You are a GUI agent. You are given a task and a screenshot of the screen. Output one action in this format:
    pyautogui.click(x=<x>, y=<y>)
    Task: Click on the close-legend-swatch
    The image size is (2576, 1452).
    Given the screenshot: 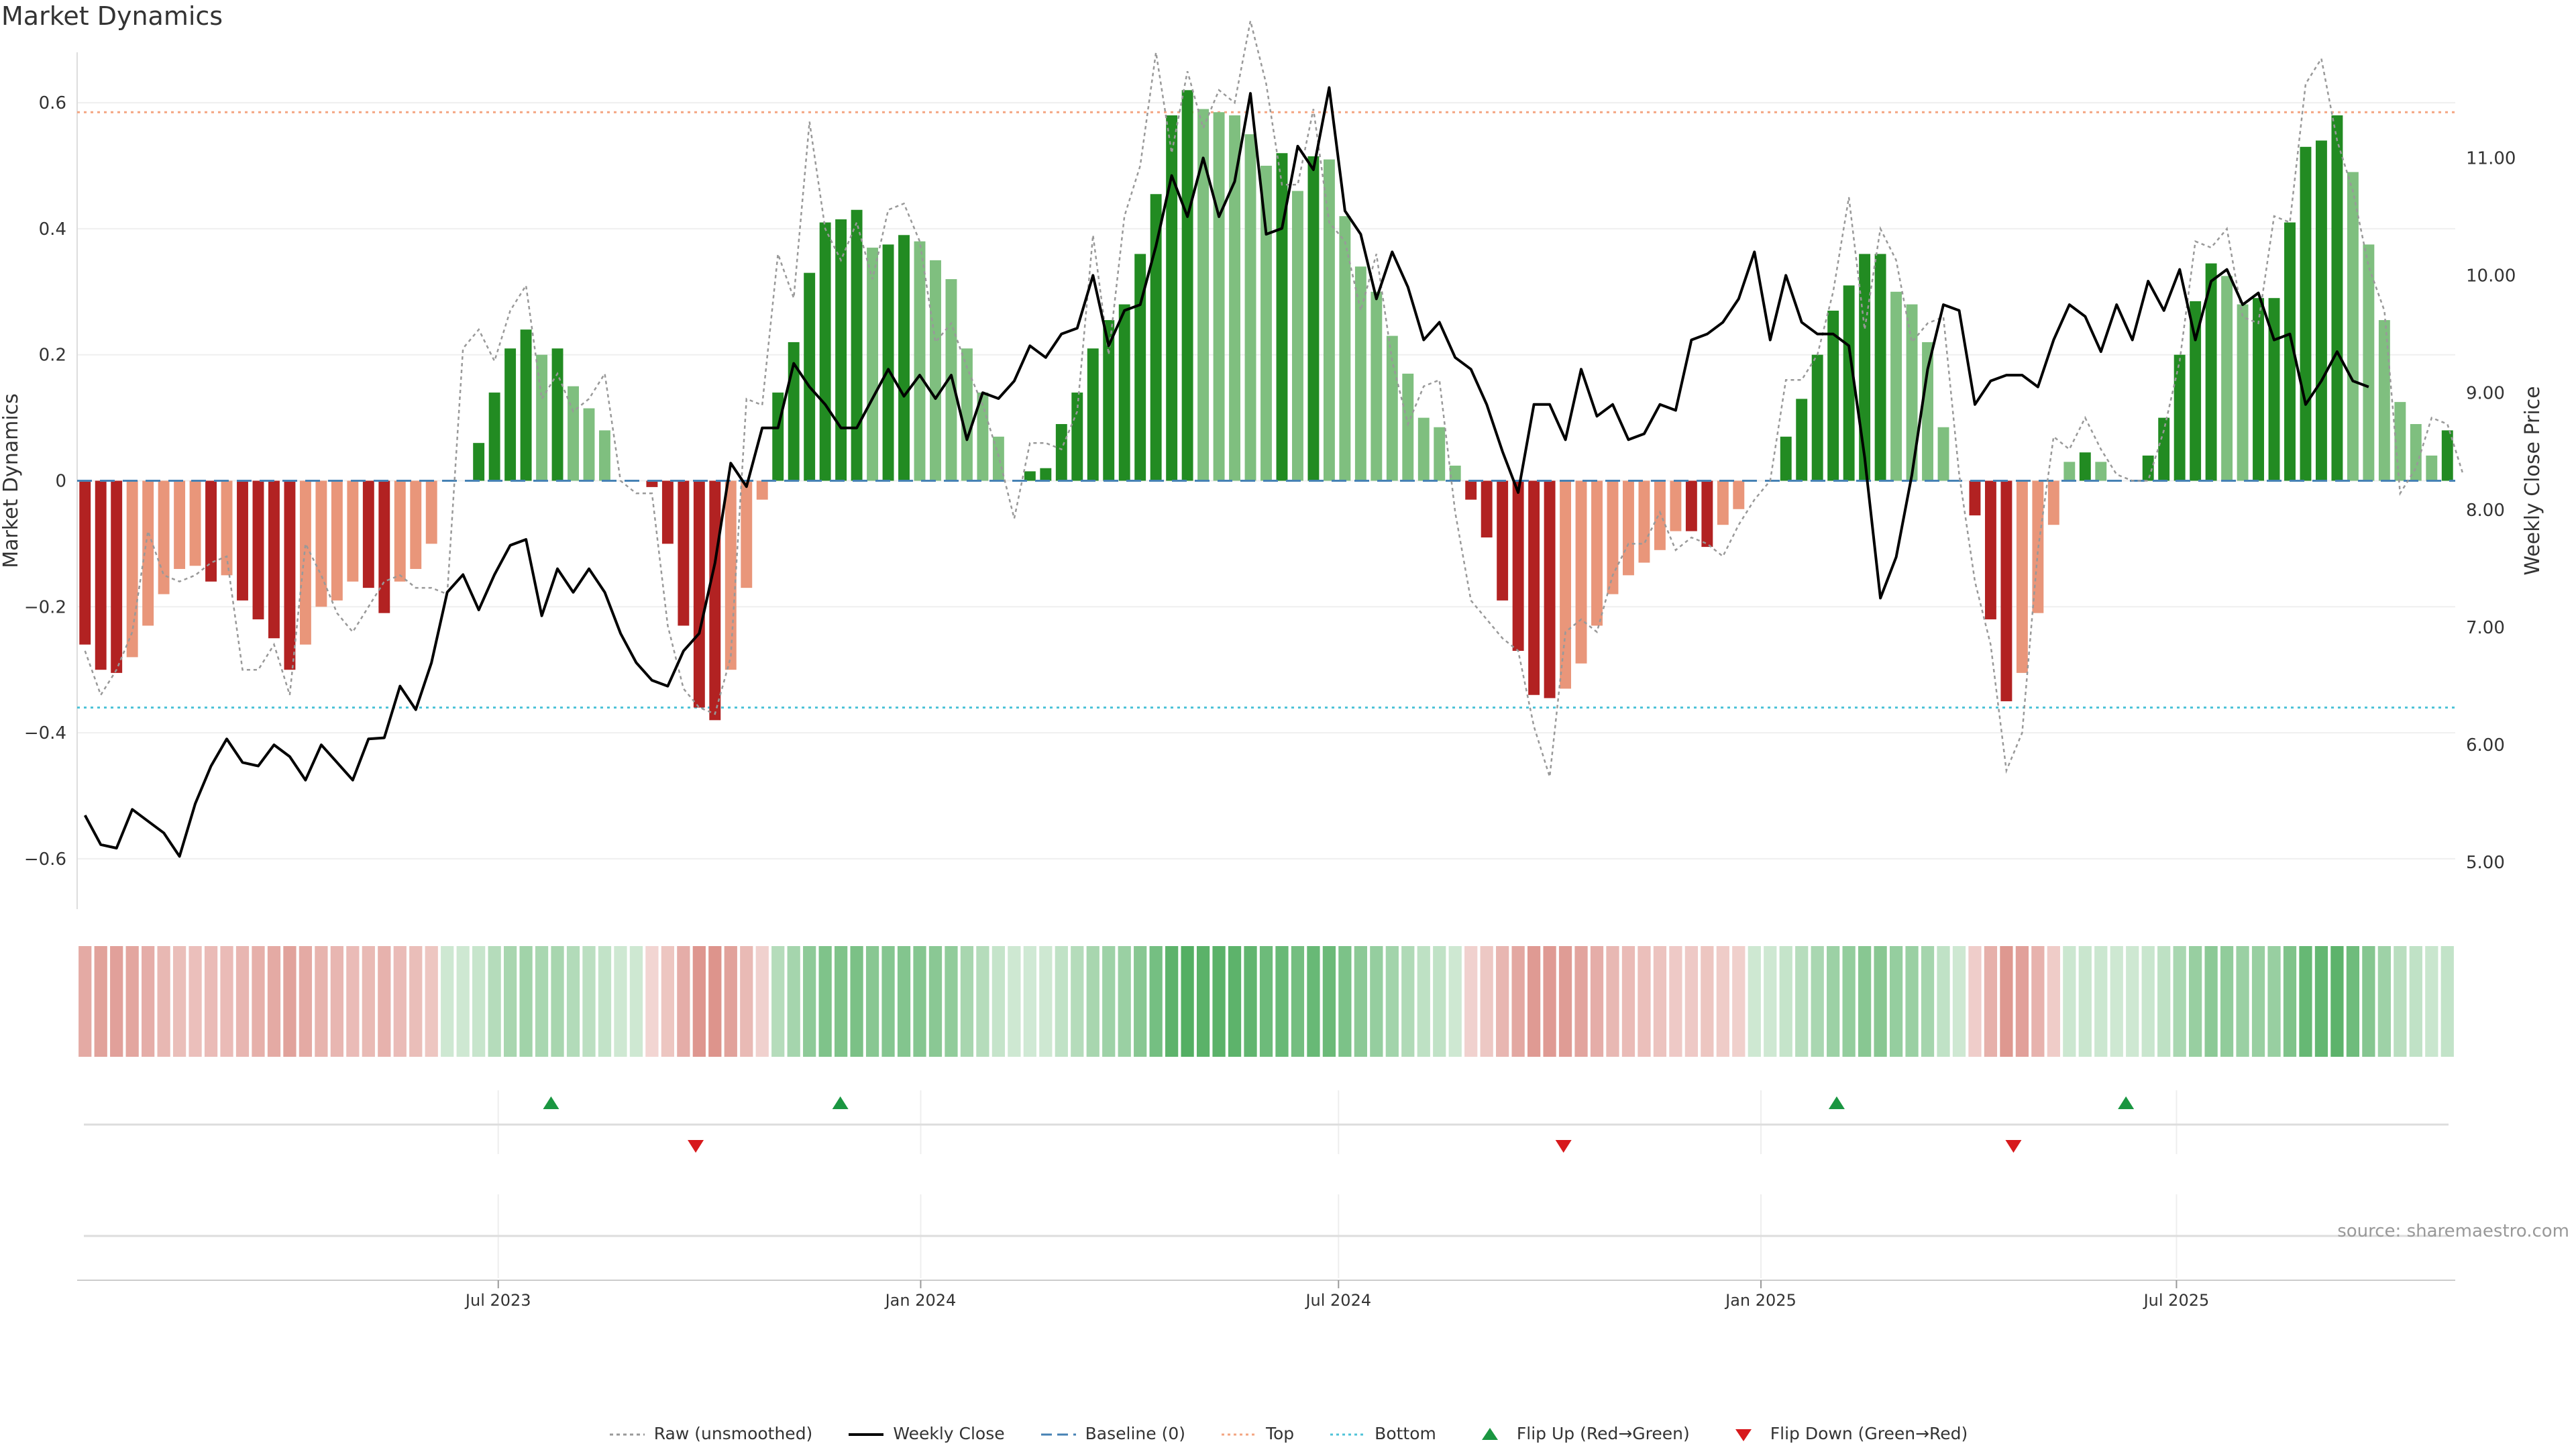 What is the action you would take?
    pyautogui.click(x=866, y=1435)
    